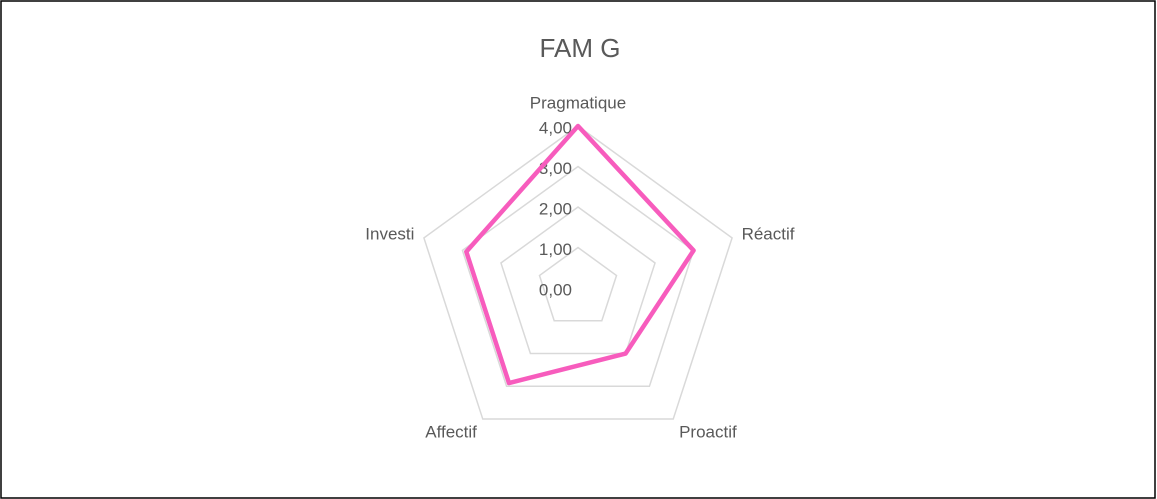 The height and width of the screenshot is (499, 1157). Describe the element at coordinates (578, 102) in the screenshot. I see `category-label: Pragmatique` at that location.